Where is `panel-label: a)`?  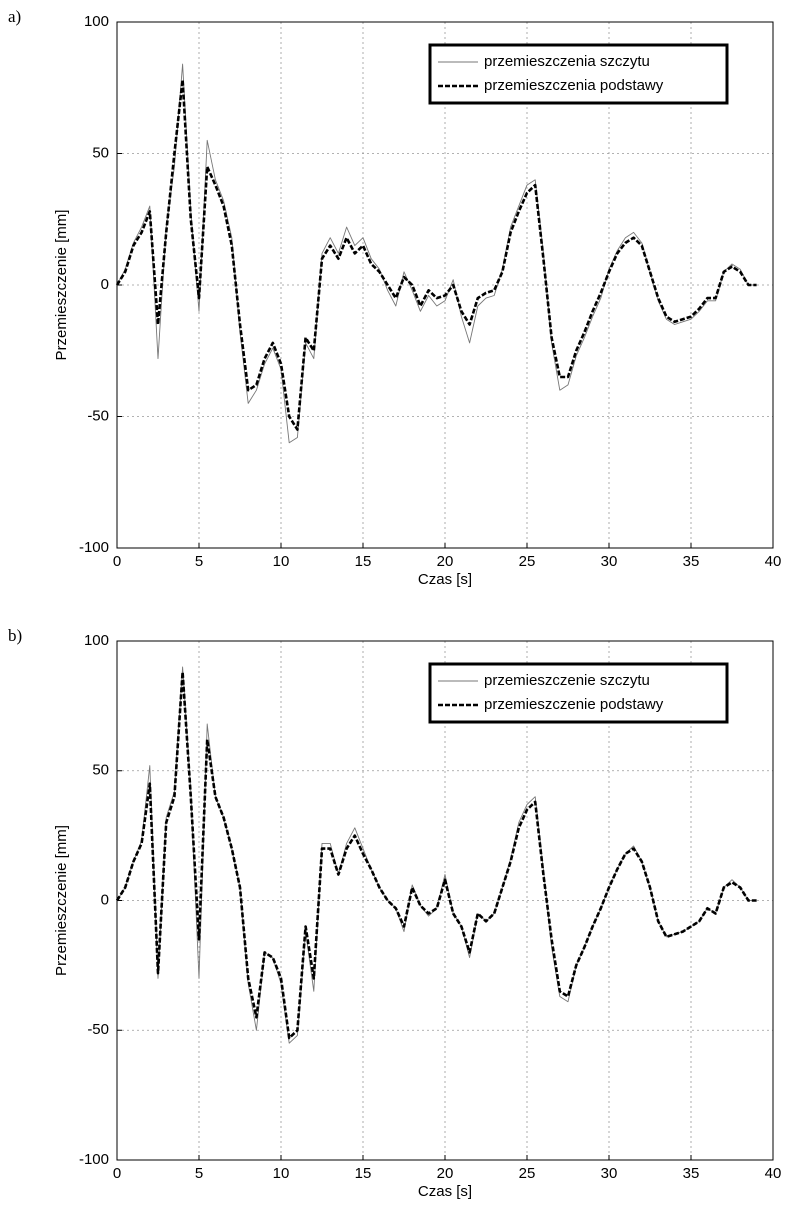
panel-label: a) is located at coordinates (14, 16).